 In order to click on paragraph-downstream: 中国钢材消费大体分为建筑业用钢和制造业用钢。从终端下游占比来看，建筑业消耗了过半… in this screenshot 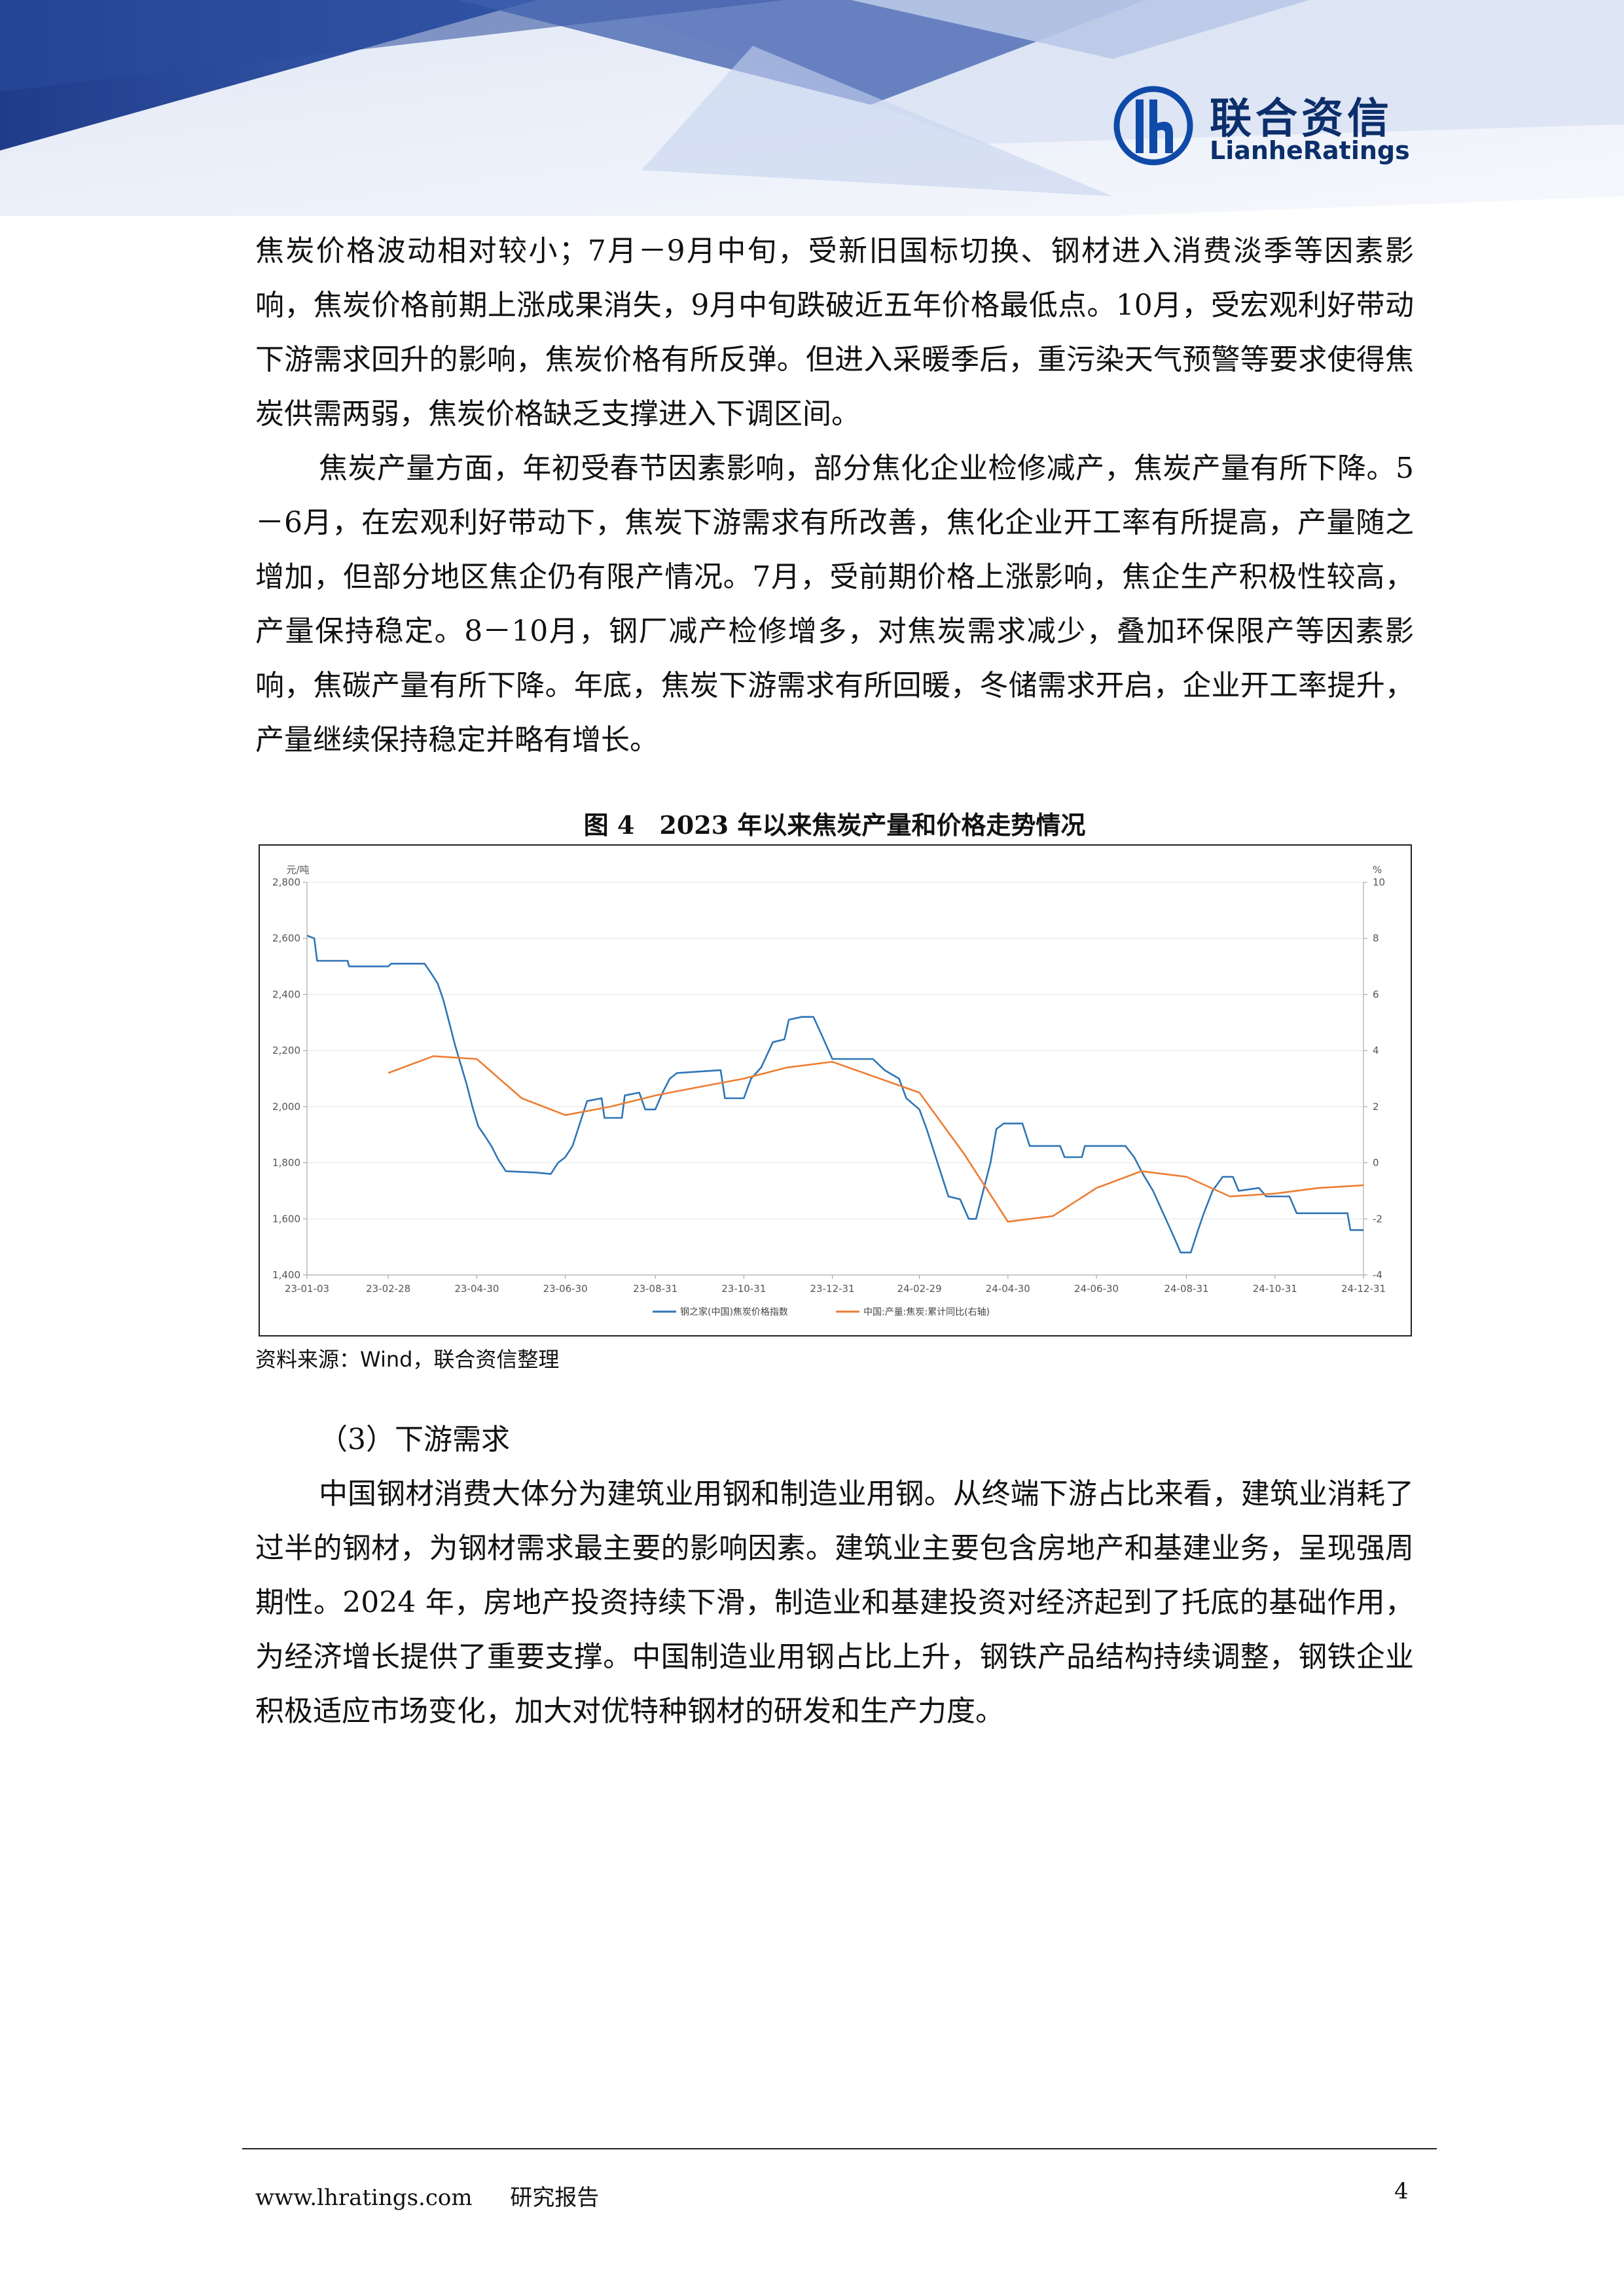, I will do `click(834, 1602)`.